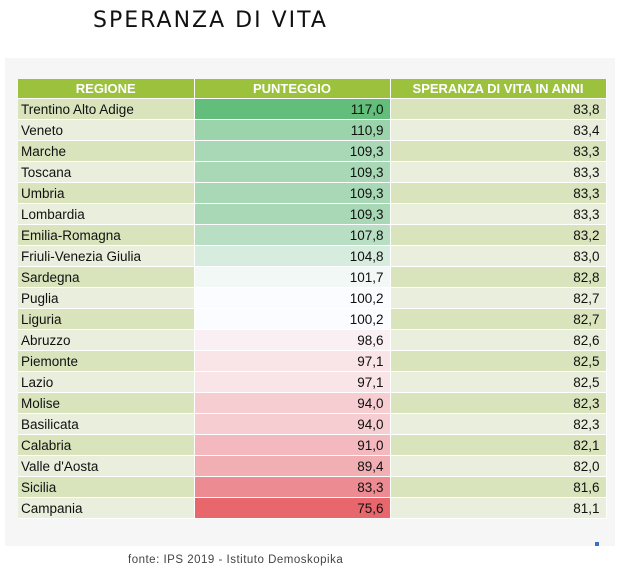 This screenshot has height=578, width=620. I want to click on source-note: fonte: IPS 2019 - Istituto Demoskopika, so click(236, 560).